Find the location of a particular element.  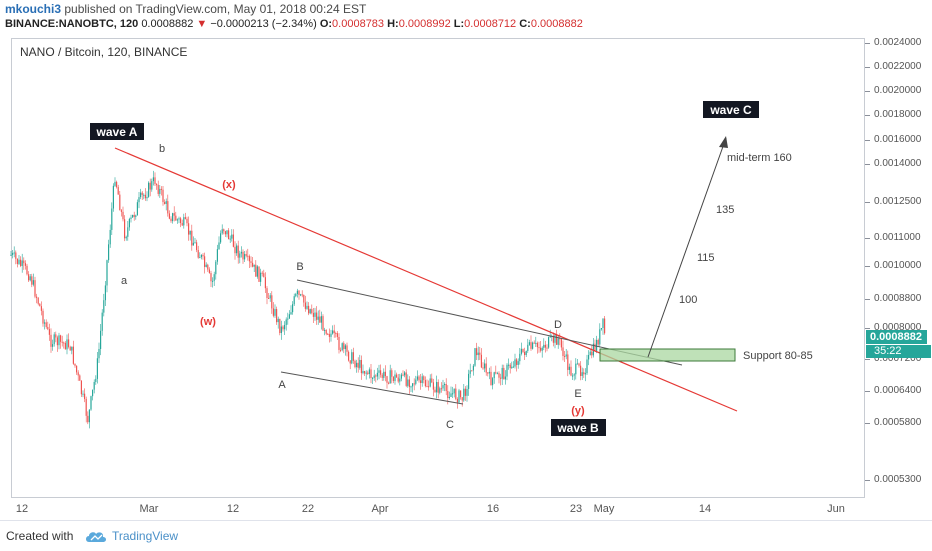

price-tick-label: 0.0022000 is located at coordinates (898, 66).